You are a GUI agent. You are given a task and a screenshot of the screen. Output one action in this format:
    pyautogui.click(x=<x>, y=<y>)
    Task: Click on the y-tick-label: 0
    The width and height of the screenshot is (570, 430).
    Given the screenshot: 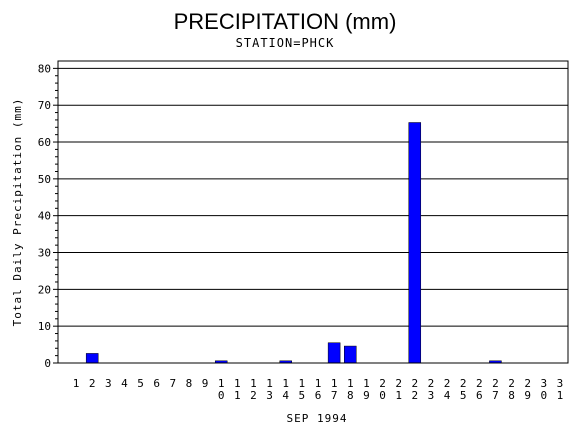 What is the action you would take?
    pyautogui.click(x=47, y=363)
    